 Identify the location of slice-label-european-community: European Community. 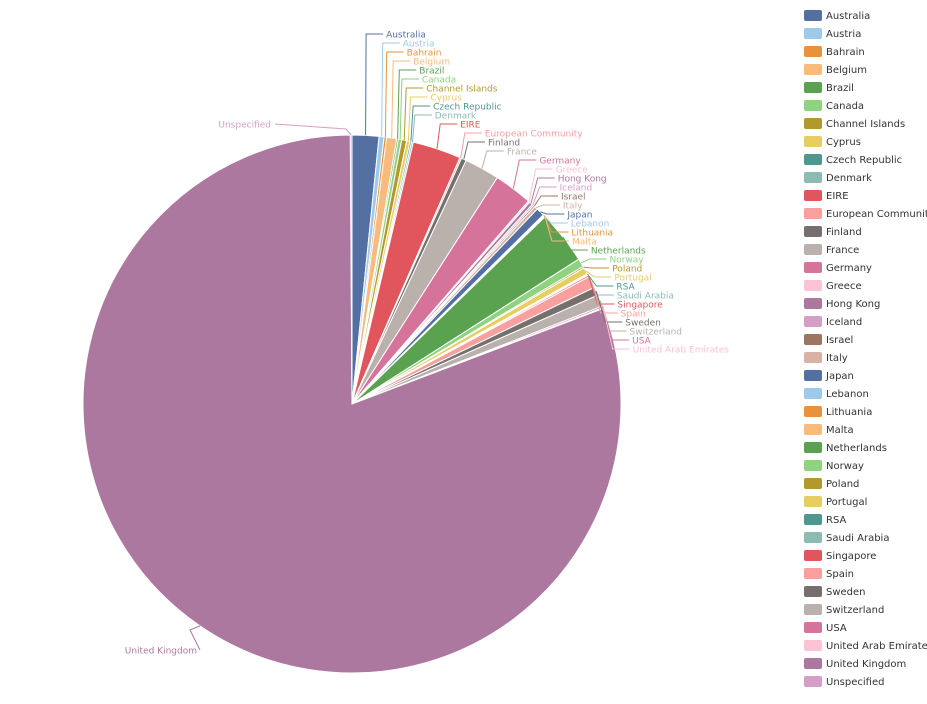
(534, 135).